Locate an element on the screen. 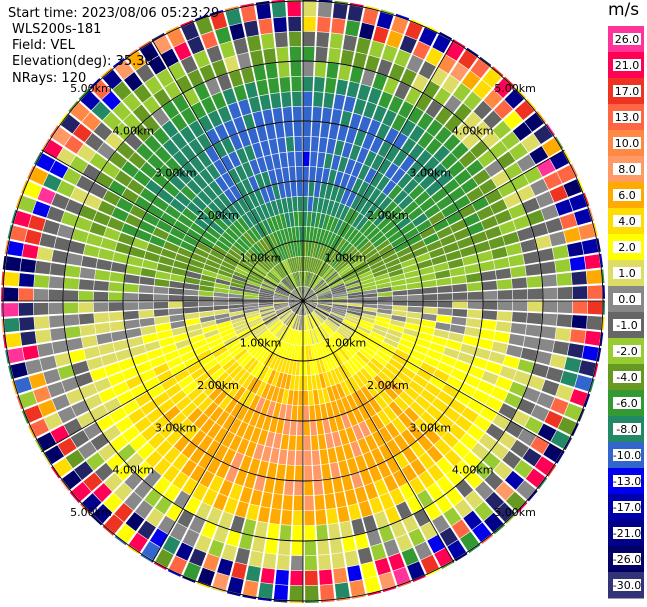 Image resolution: width=647 pixels, height=607 pixels. colorbar-unit: m/s is located at coordinates (624, 10).